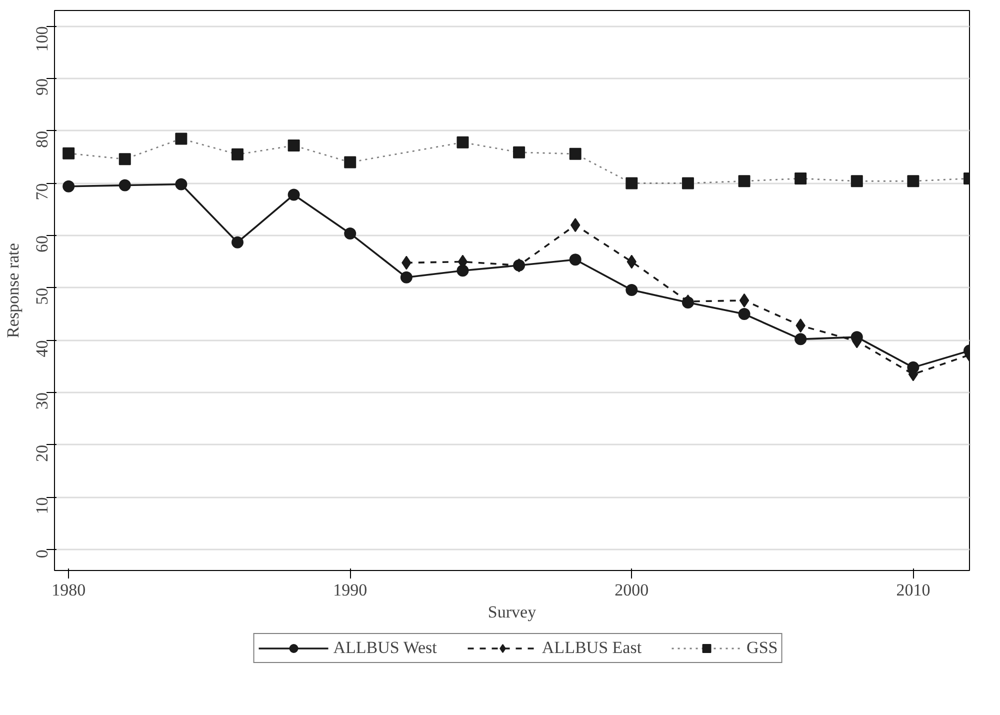 This screenshot has width=1000, height=715. Describe the element at coordinates (512, 612) in the screenshot. I see `x-axis-title: Survey` at that location.